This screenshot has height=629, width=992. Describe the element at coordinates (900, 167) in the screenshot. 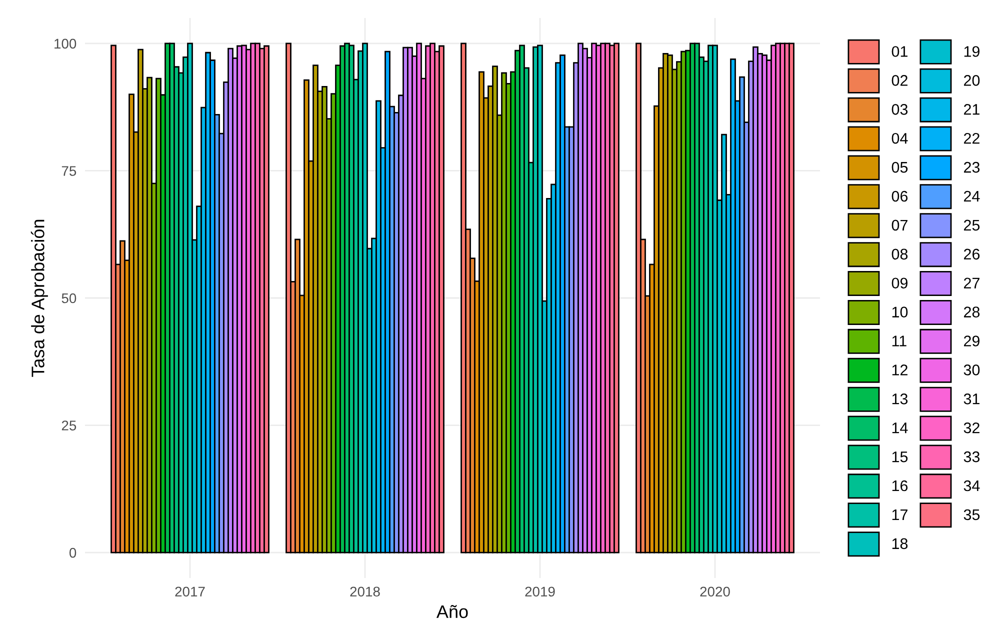

I see `legend-label: 05` at that location.